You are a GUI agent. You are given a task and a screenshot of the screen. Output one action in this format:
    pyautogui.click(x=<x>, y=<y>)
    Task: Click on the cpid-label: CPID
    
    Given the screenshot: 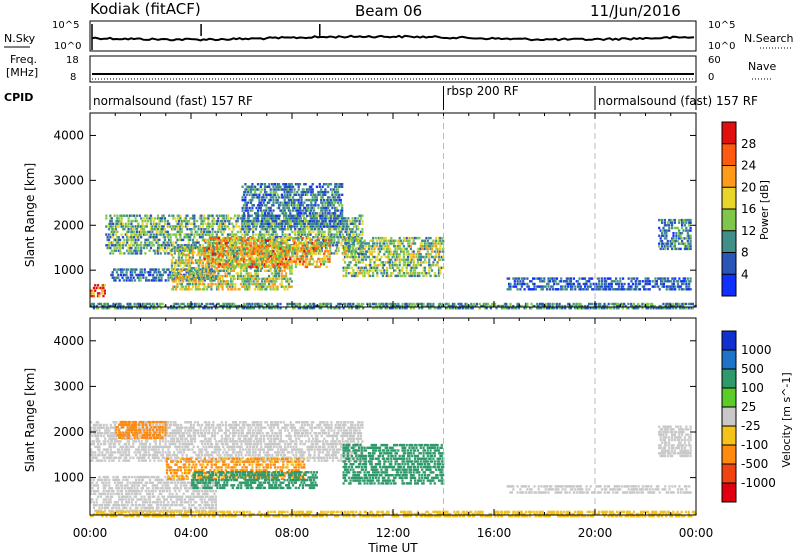 What is the action you would take?
    pyautogui.click(x=18, y=97)
    